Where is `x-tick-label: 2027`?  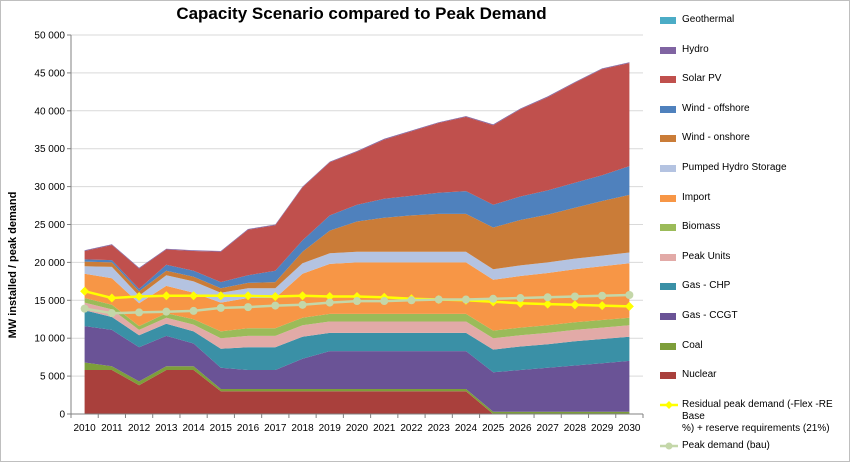 x-tick-label: 2027 is located at coordinates (548, 428).